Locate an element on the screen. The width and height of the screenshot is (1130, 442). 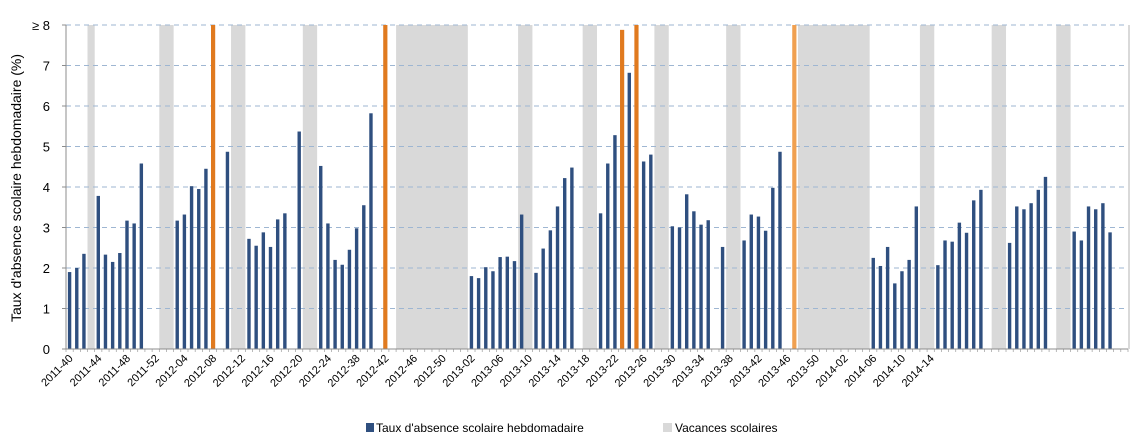
y-tick-label: 5 is located at coordinates (46, 147).